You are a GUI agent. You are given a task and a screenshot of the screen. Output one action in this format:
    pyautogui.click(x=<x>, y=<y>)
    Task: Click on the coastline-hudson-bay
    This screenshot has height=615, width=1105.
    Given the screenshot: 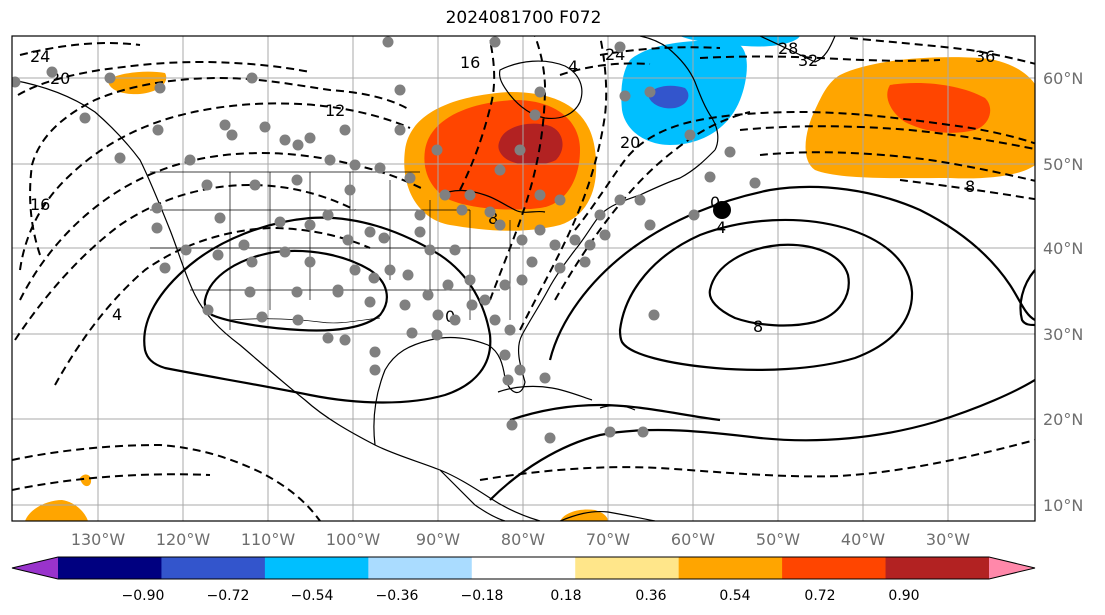 What is the action you would take?
    pyautogui.click(x=540, y=90)
    